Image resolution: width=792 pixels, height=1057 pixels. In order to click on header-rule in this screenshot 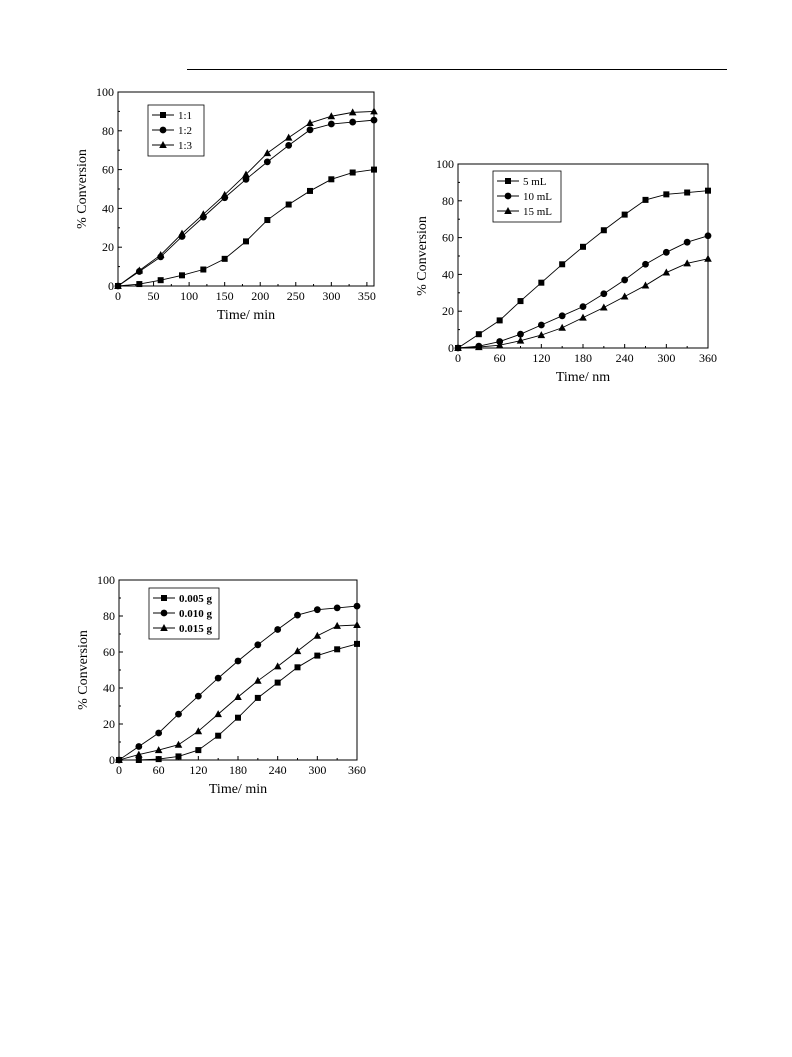, I will do `click(457, 69)`.